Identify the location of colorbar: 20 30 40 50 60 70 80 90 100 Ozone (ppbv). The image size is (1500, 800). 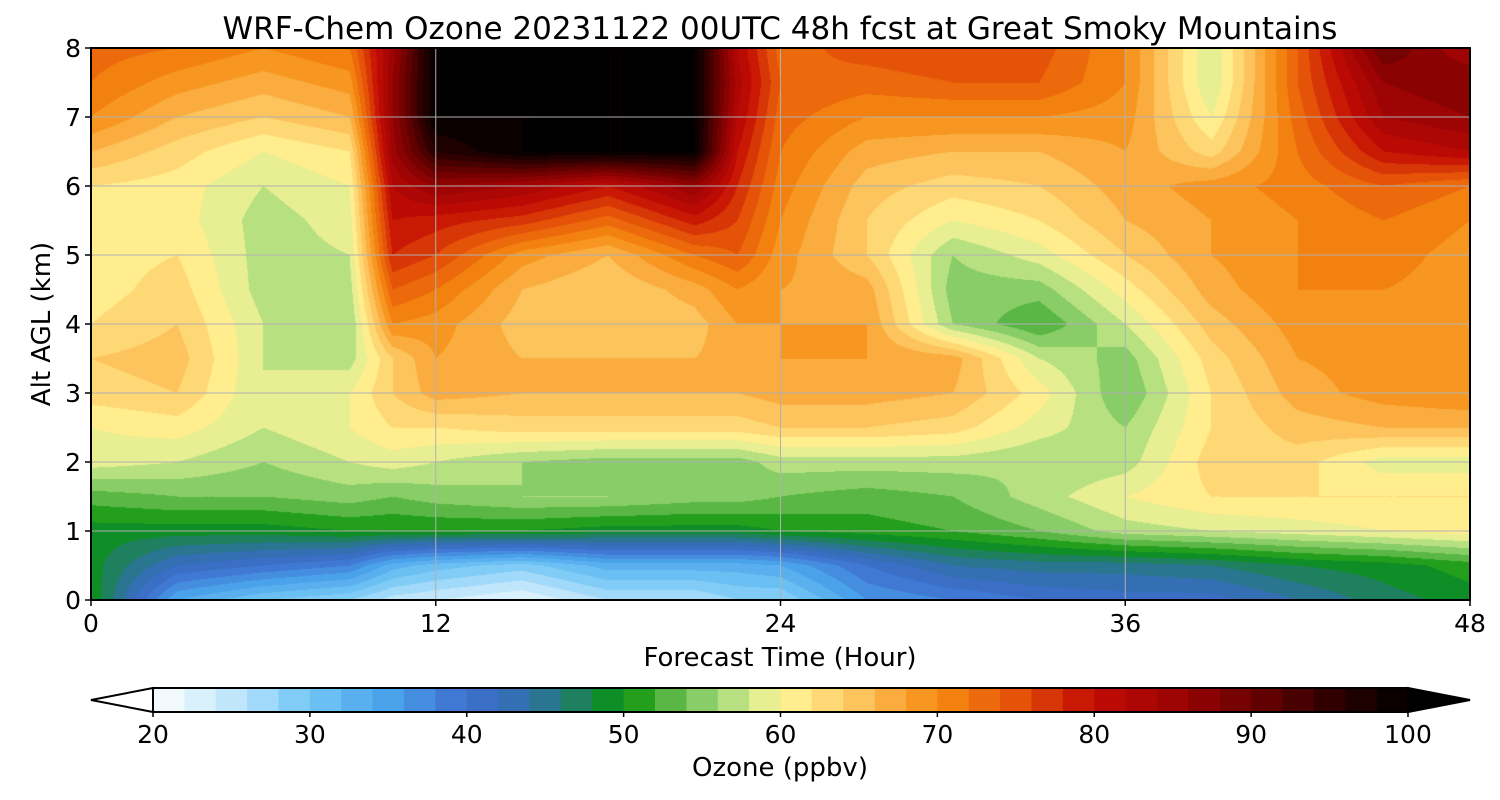
(780, 734).